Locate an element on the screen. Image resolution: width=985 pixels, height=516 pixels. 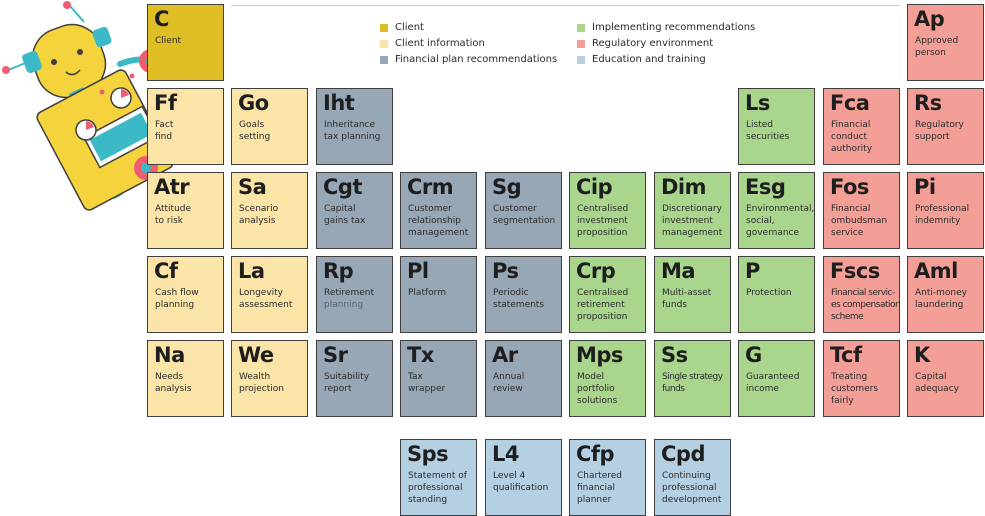
element-name-line: relationship is located at coordinates (434, 221).